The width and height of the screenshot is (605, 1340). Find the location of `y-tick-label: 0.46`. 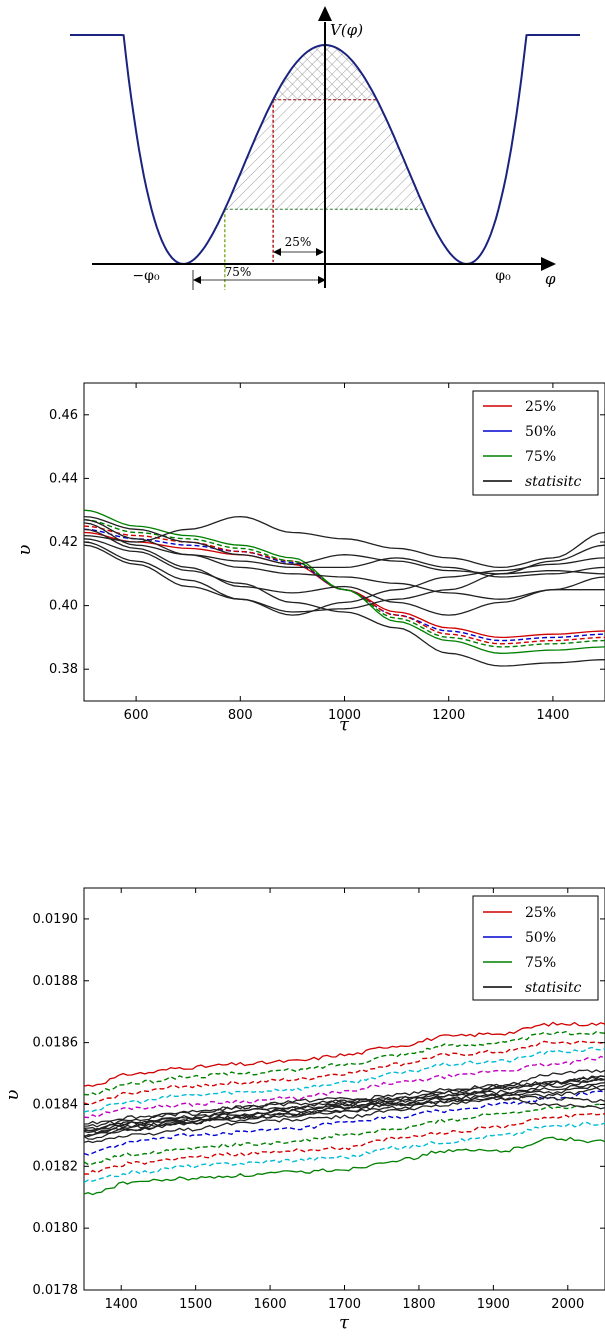

y-tick-label: 0.46 is located at coordinates (63, 415).